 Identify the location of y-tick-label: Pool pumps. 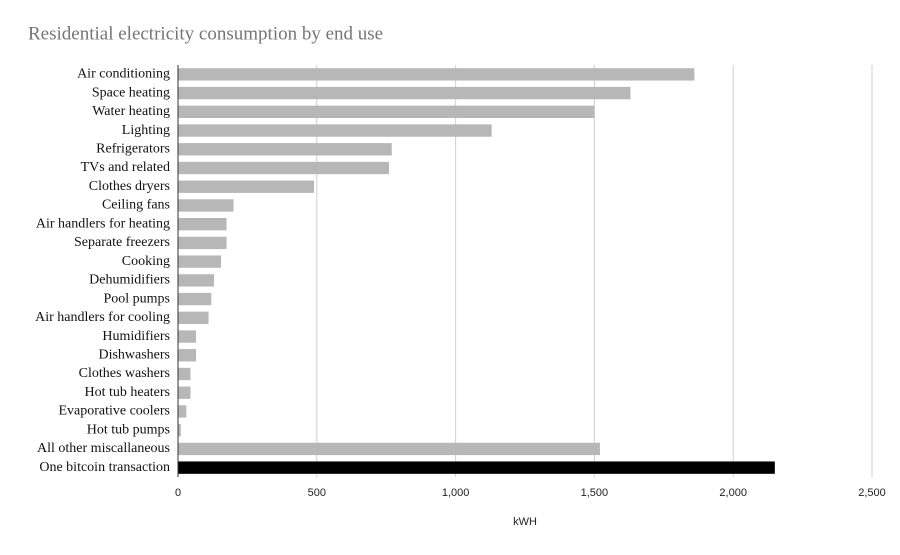
(136, 298).